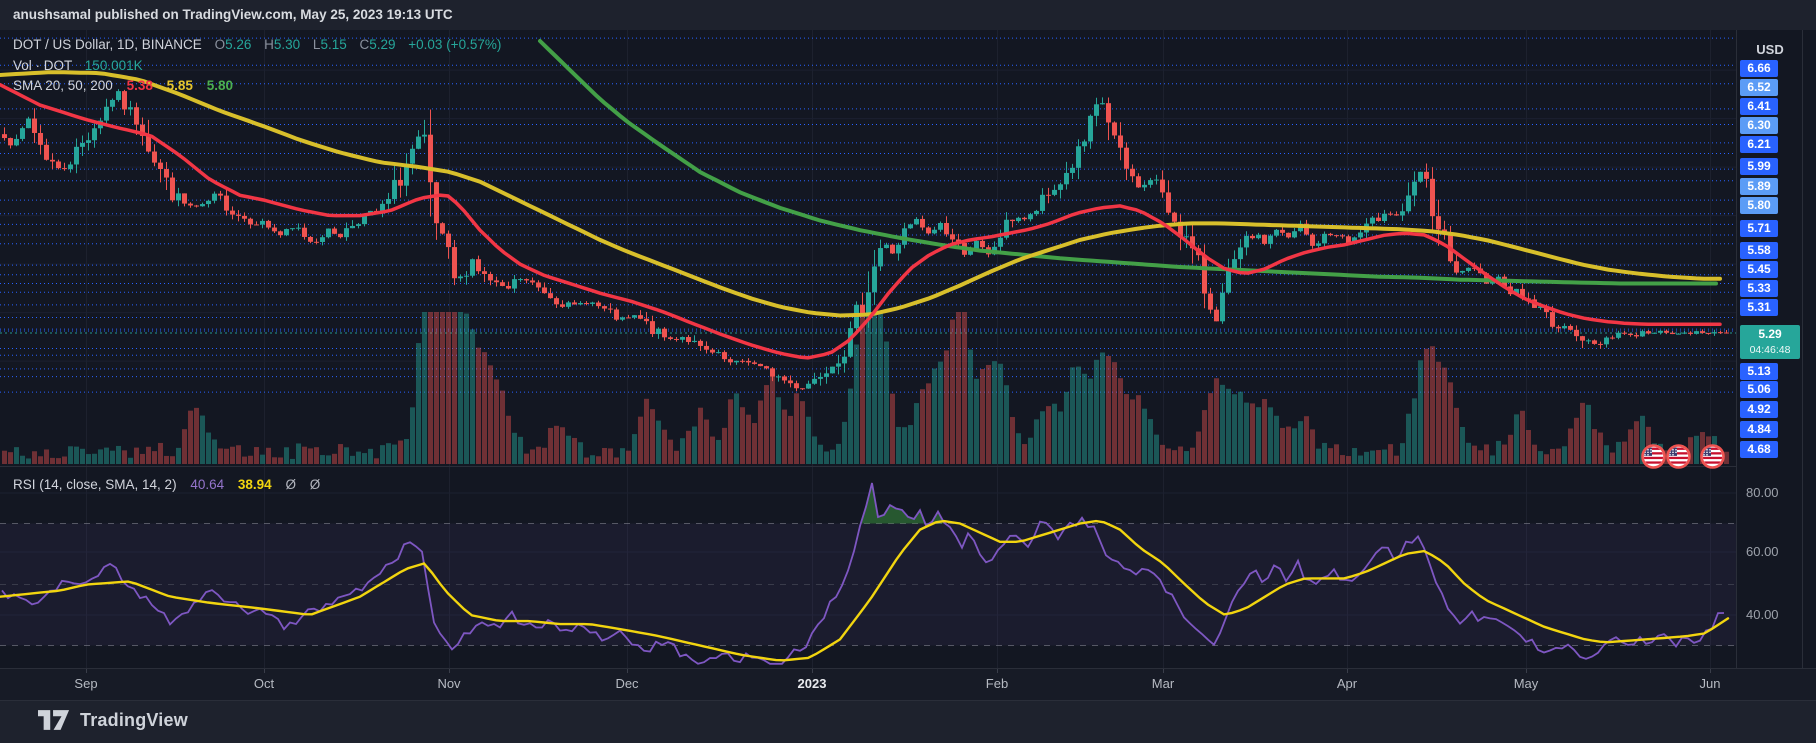  I want to click on price-level-label: 5.33, so click(1759, 288).